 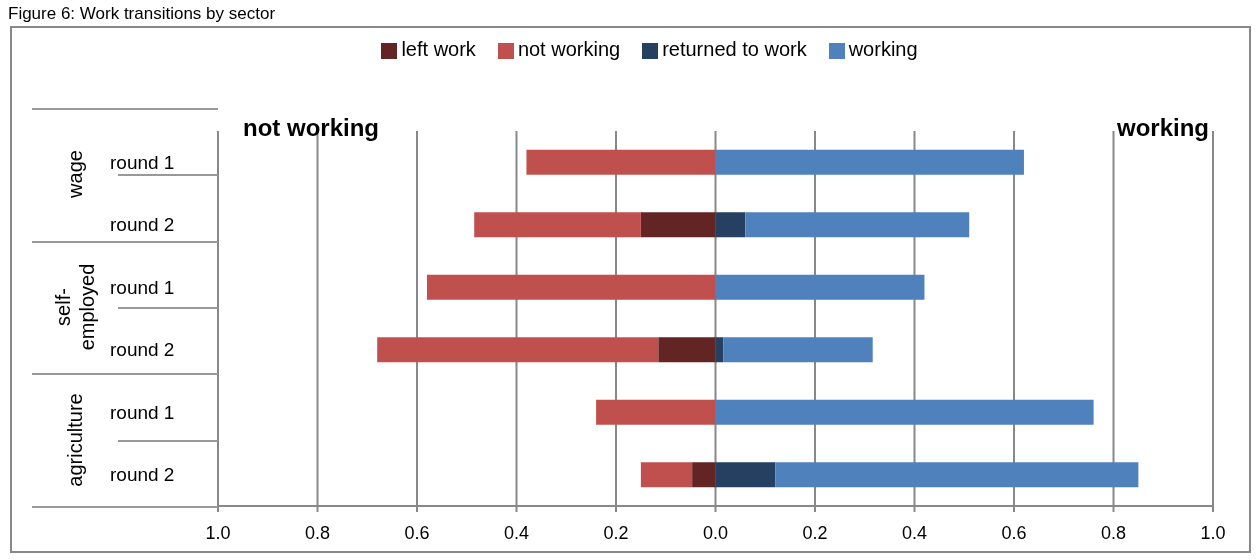 I want to click on annotation: not working, so click(x=311, y=128).